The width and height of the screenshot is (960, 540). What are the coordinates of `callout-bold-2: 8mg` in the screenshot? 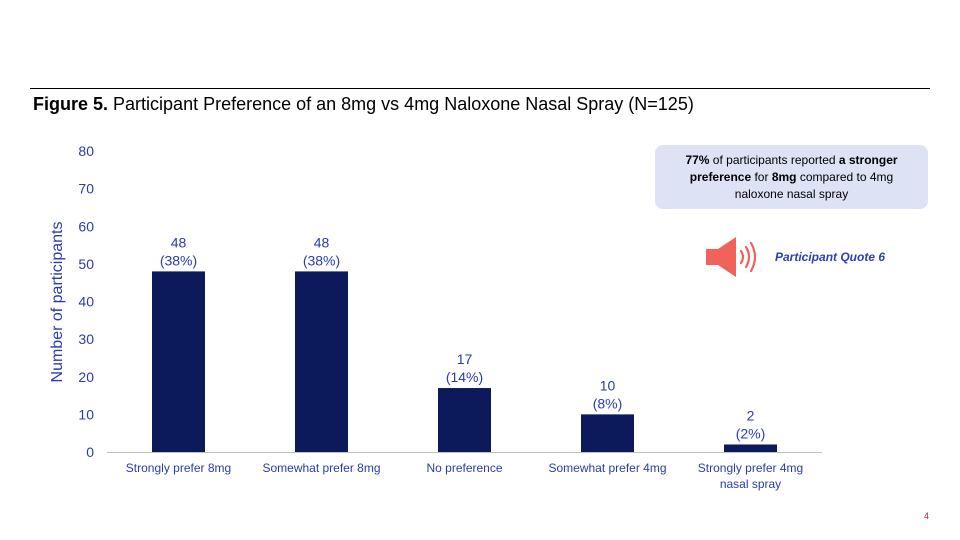 It's located at (784, 176).